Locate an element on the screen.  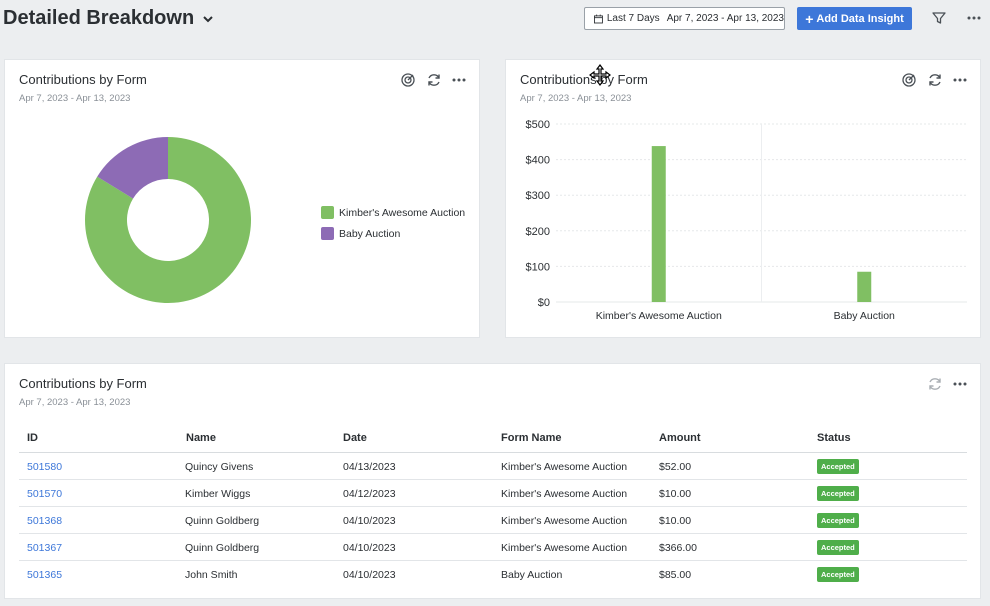
column-header-status: Status is located at coordinates (834, 438).